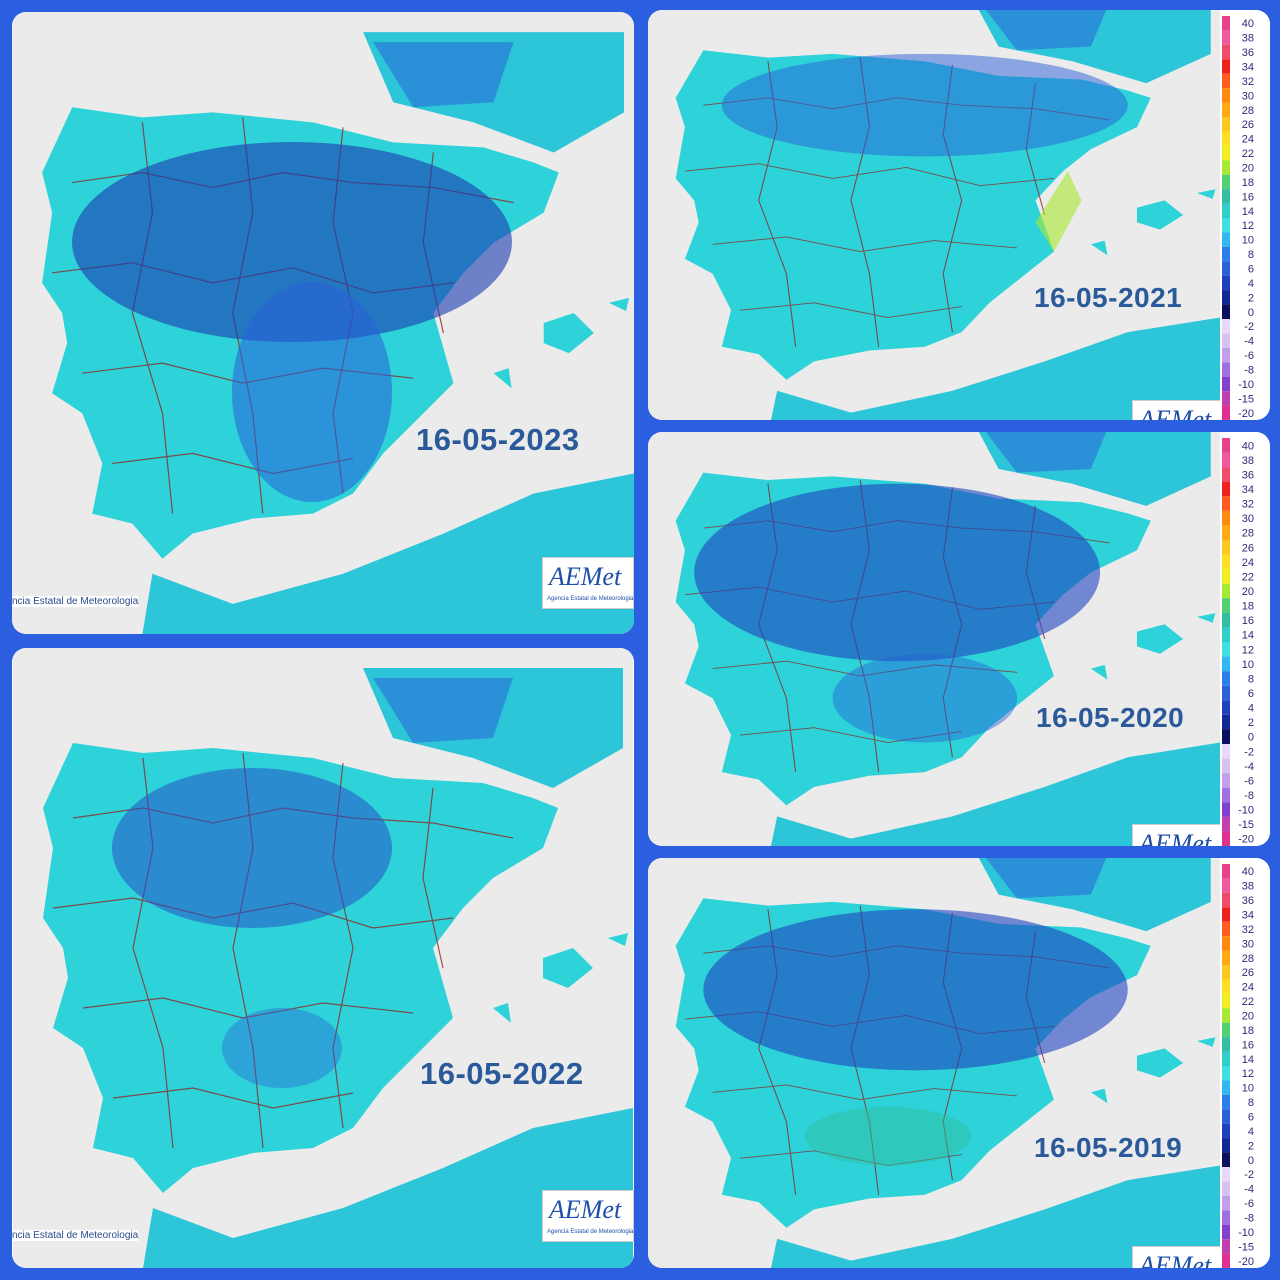 The width and height of the screenshot is (1280, 1280). Describe the element at coordinates (1251, 298) in the screenshot. I see `legend-label: 2` at that location.